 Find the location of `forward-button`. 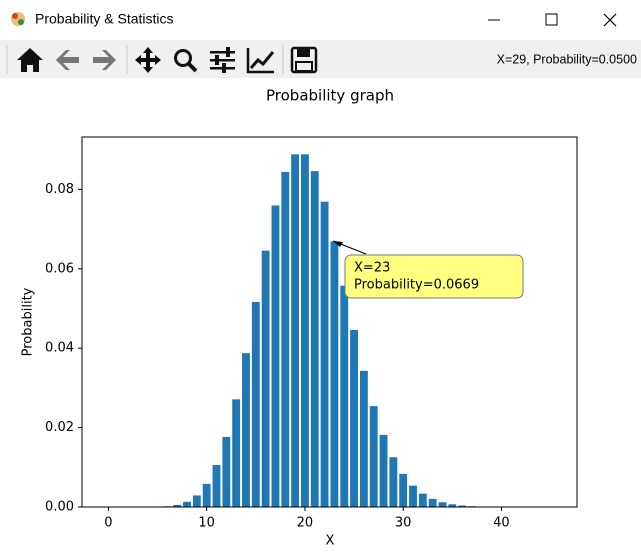

forward-button is located at coordinates (104, 60).